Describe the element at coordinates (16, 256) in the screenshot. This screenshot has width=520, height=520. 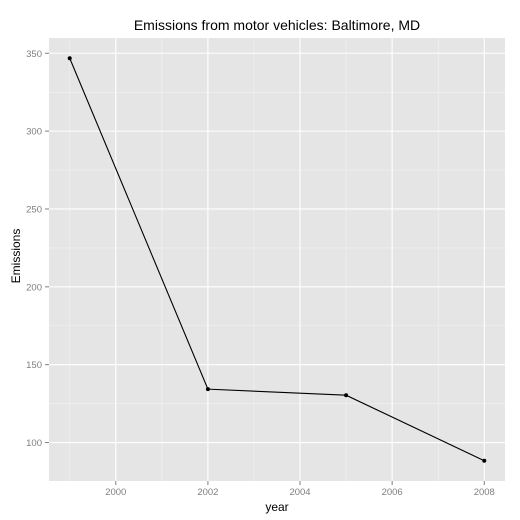
I see `y-axis-title: Emissions` at that location.